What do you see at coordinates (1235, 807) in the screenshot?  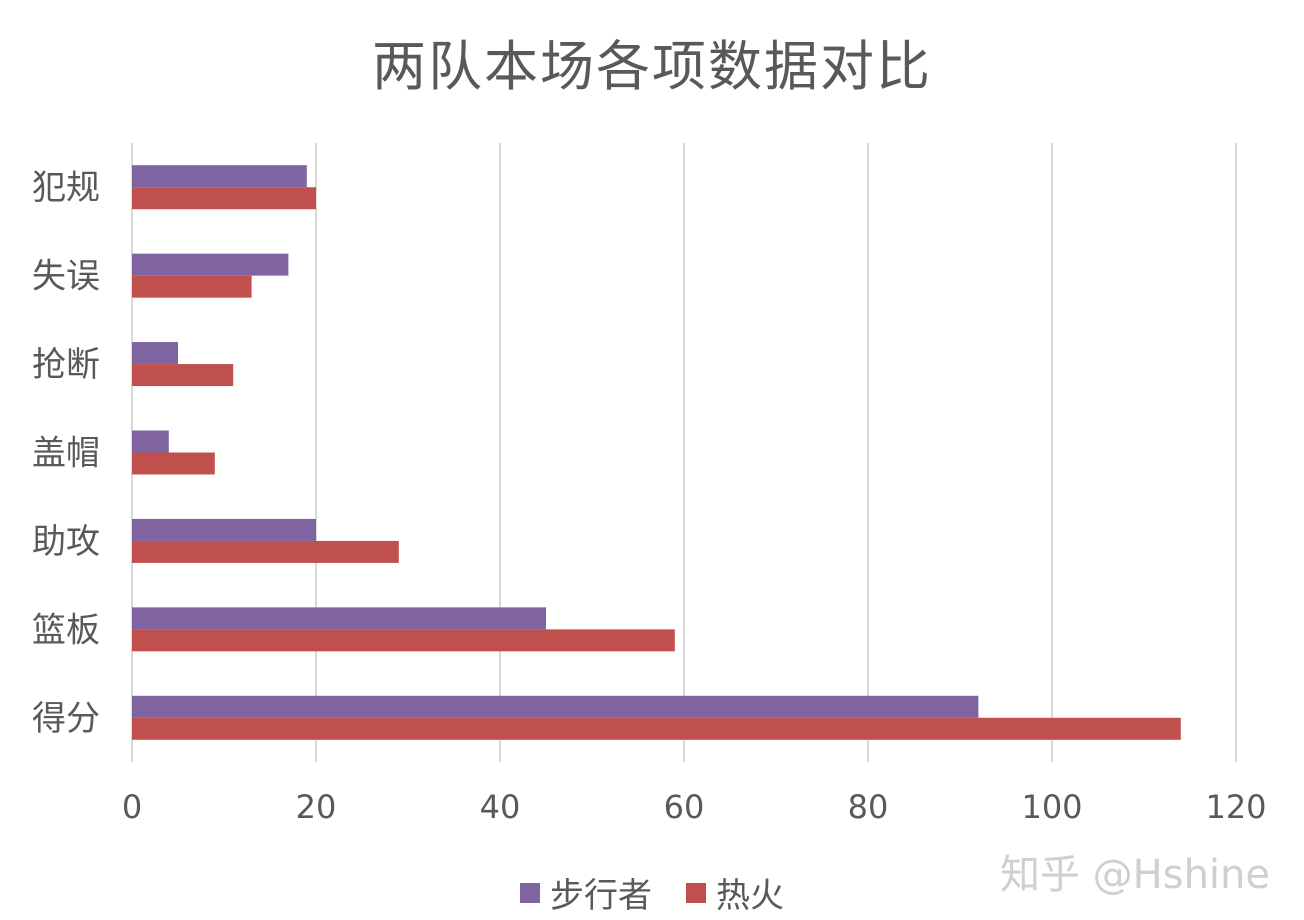 I see `x-tick-label-120: 120` at bounding box center [1235, 807].